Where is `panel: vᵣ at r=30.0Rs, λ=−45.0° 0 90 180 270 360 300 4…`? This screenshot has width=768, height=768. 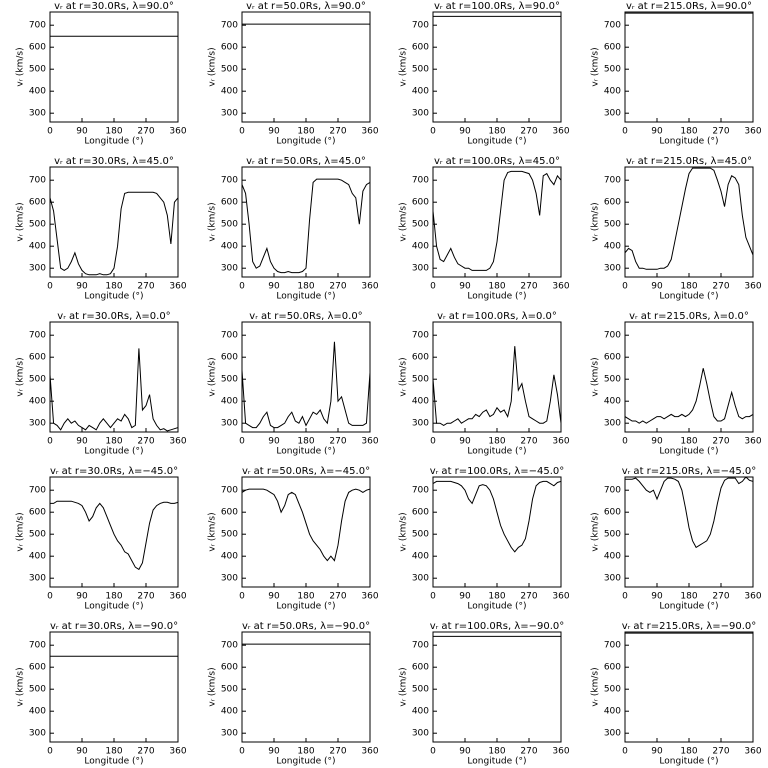
panel: vᵣ at r=30.0Rs, λ=−45.0° 0 90 180 270 360 300 4… is located at coordinates (101, 539).